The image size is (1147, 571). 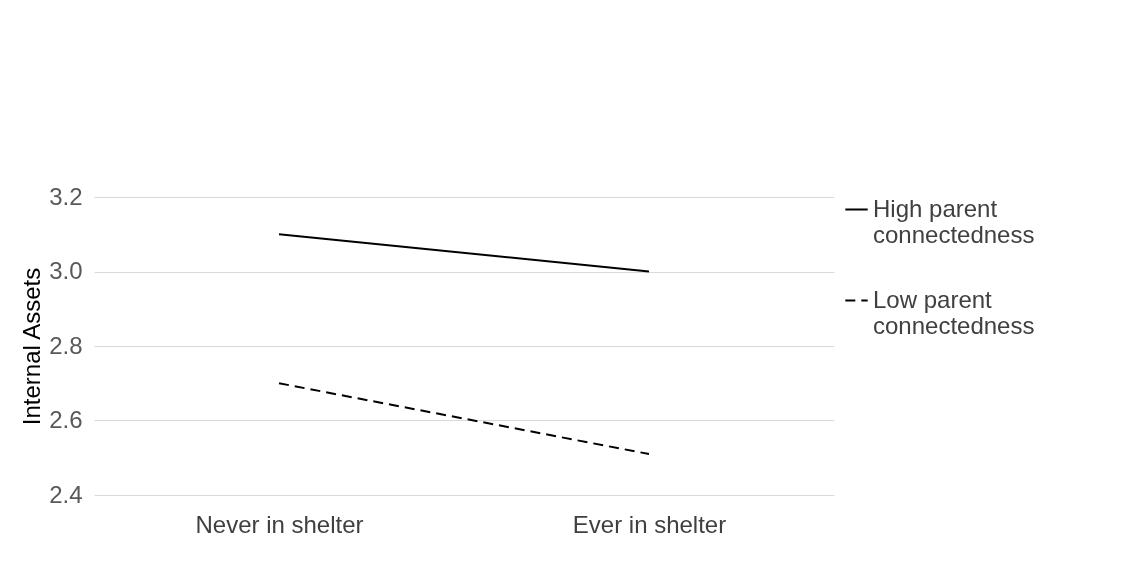 What do you see at coordinates (954, 312) in the screenshot?
I see `legend-label: Low parent connectedness` at bounding box center [954, 312].